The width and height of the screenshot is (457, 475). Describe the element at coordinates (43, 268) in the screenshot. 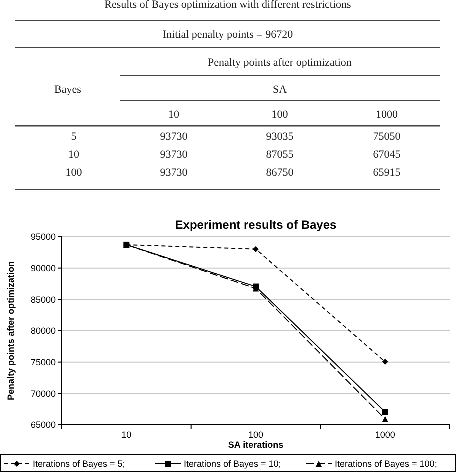

I see `y-tick-label: 90000` at that location.